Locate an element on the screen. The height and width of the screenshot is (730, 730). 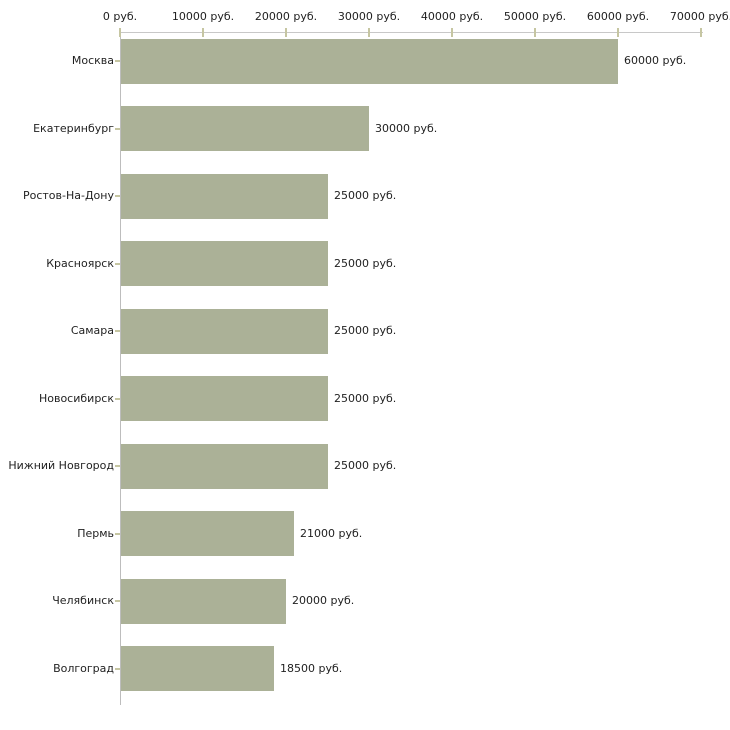
category-label: Ростов-На-Дону is located at coordinates (68, 195).